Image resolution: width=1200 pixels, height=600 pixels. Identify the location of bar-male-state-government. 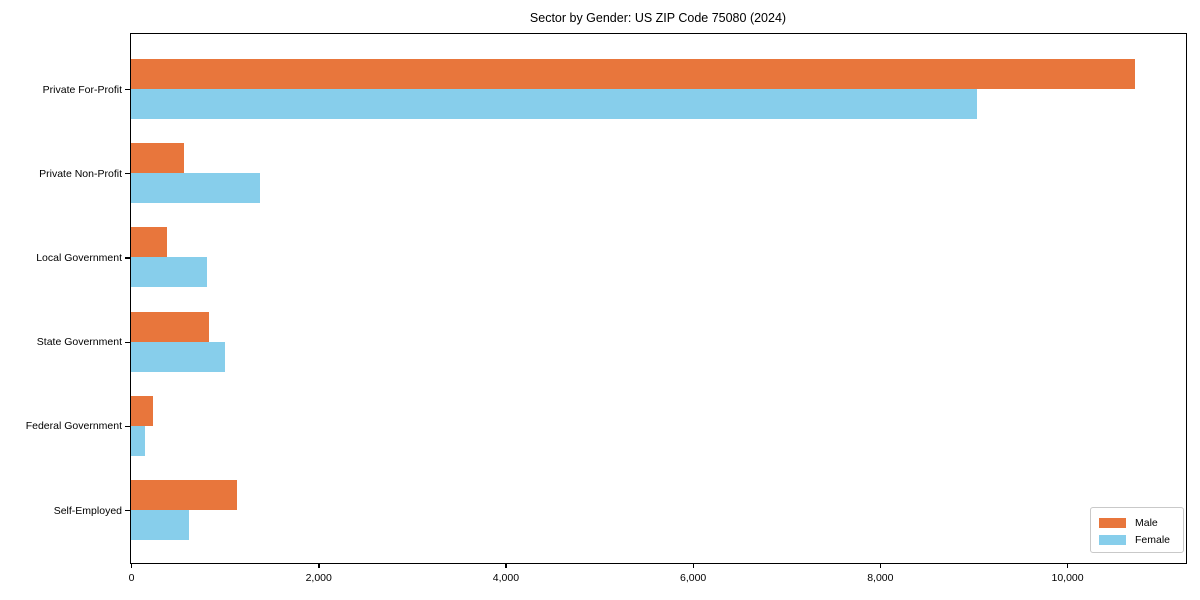
(170, 326).